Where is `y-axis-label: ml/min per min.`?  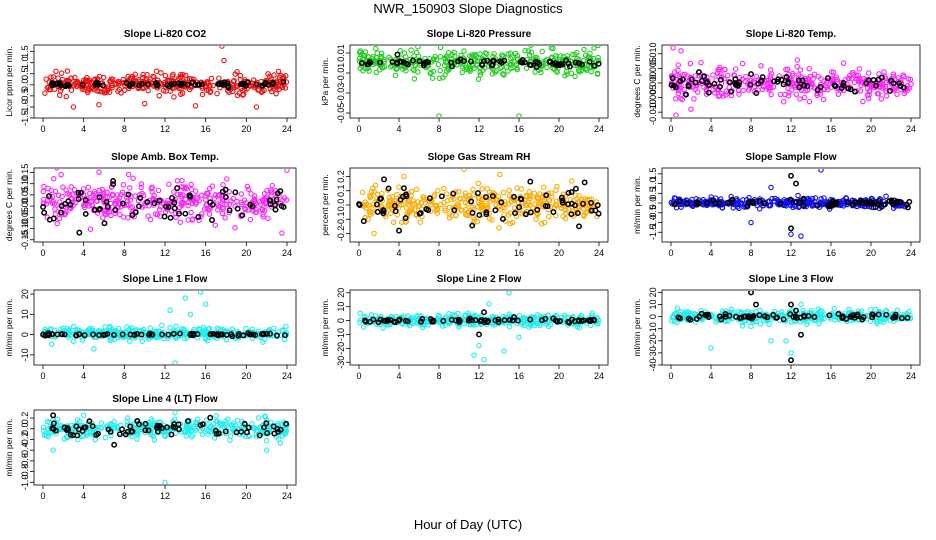
y-axis-label: ml/min per min. is located at coordinates (637, 205).